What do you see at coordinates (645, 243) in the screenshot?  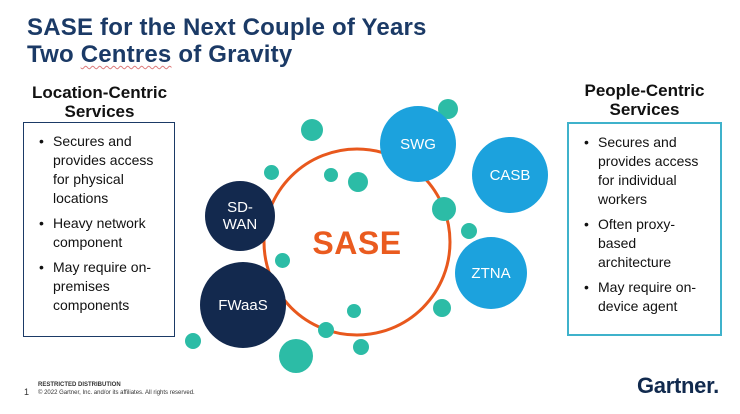 I see `bullet-item: Often proxy-based architecture` at bounding box center [645, 243].